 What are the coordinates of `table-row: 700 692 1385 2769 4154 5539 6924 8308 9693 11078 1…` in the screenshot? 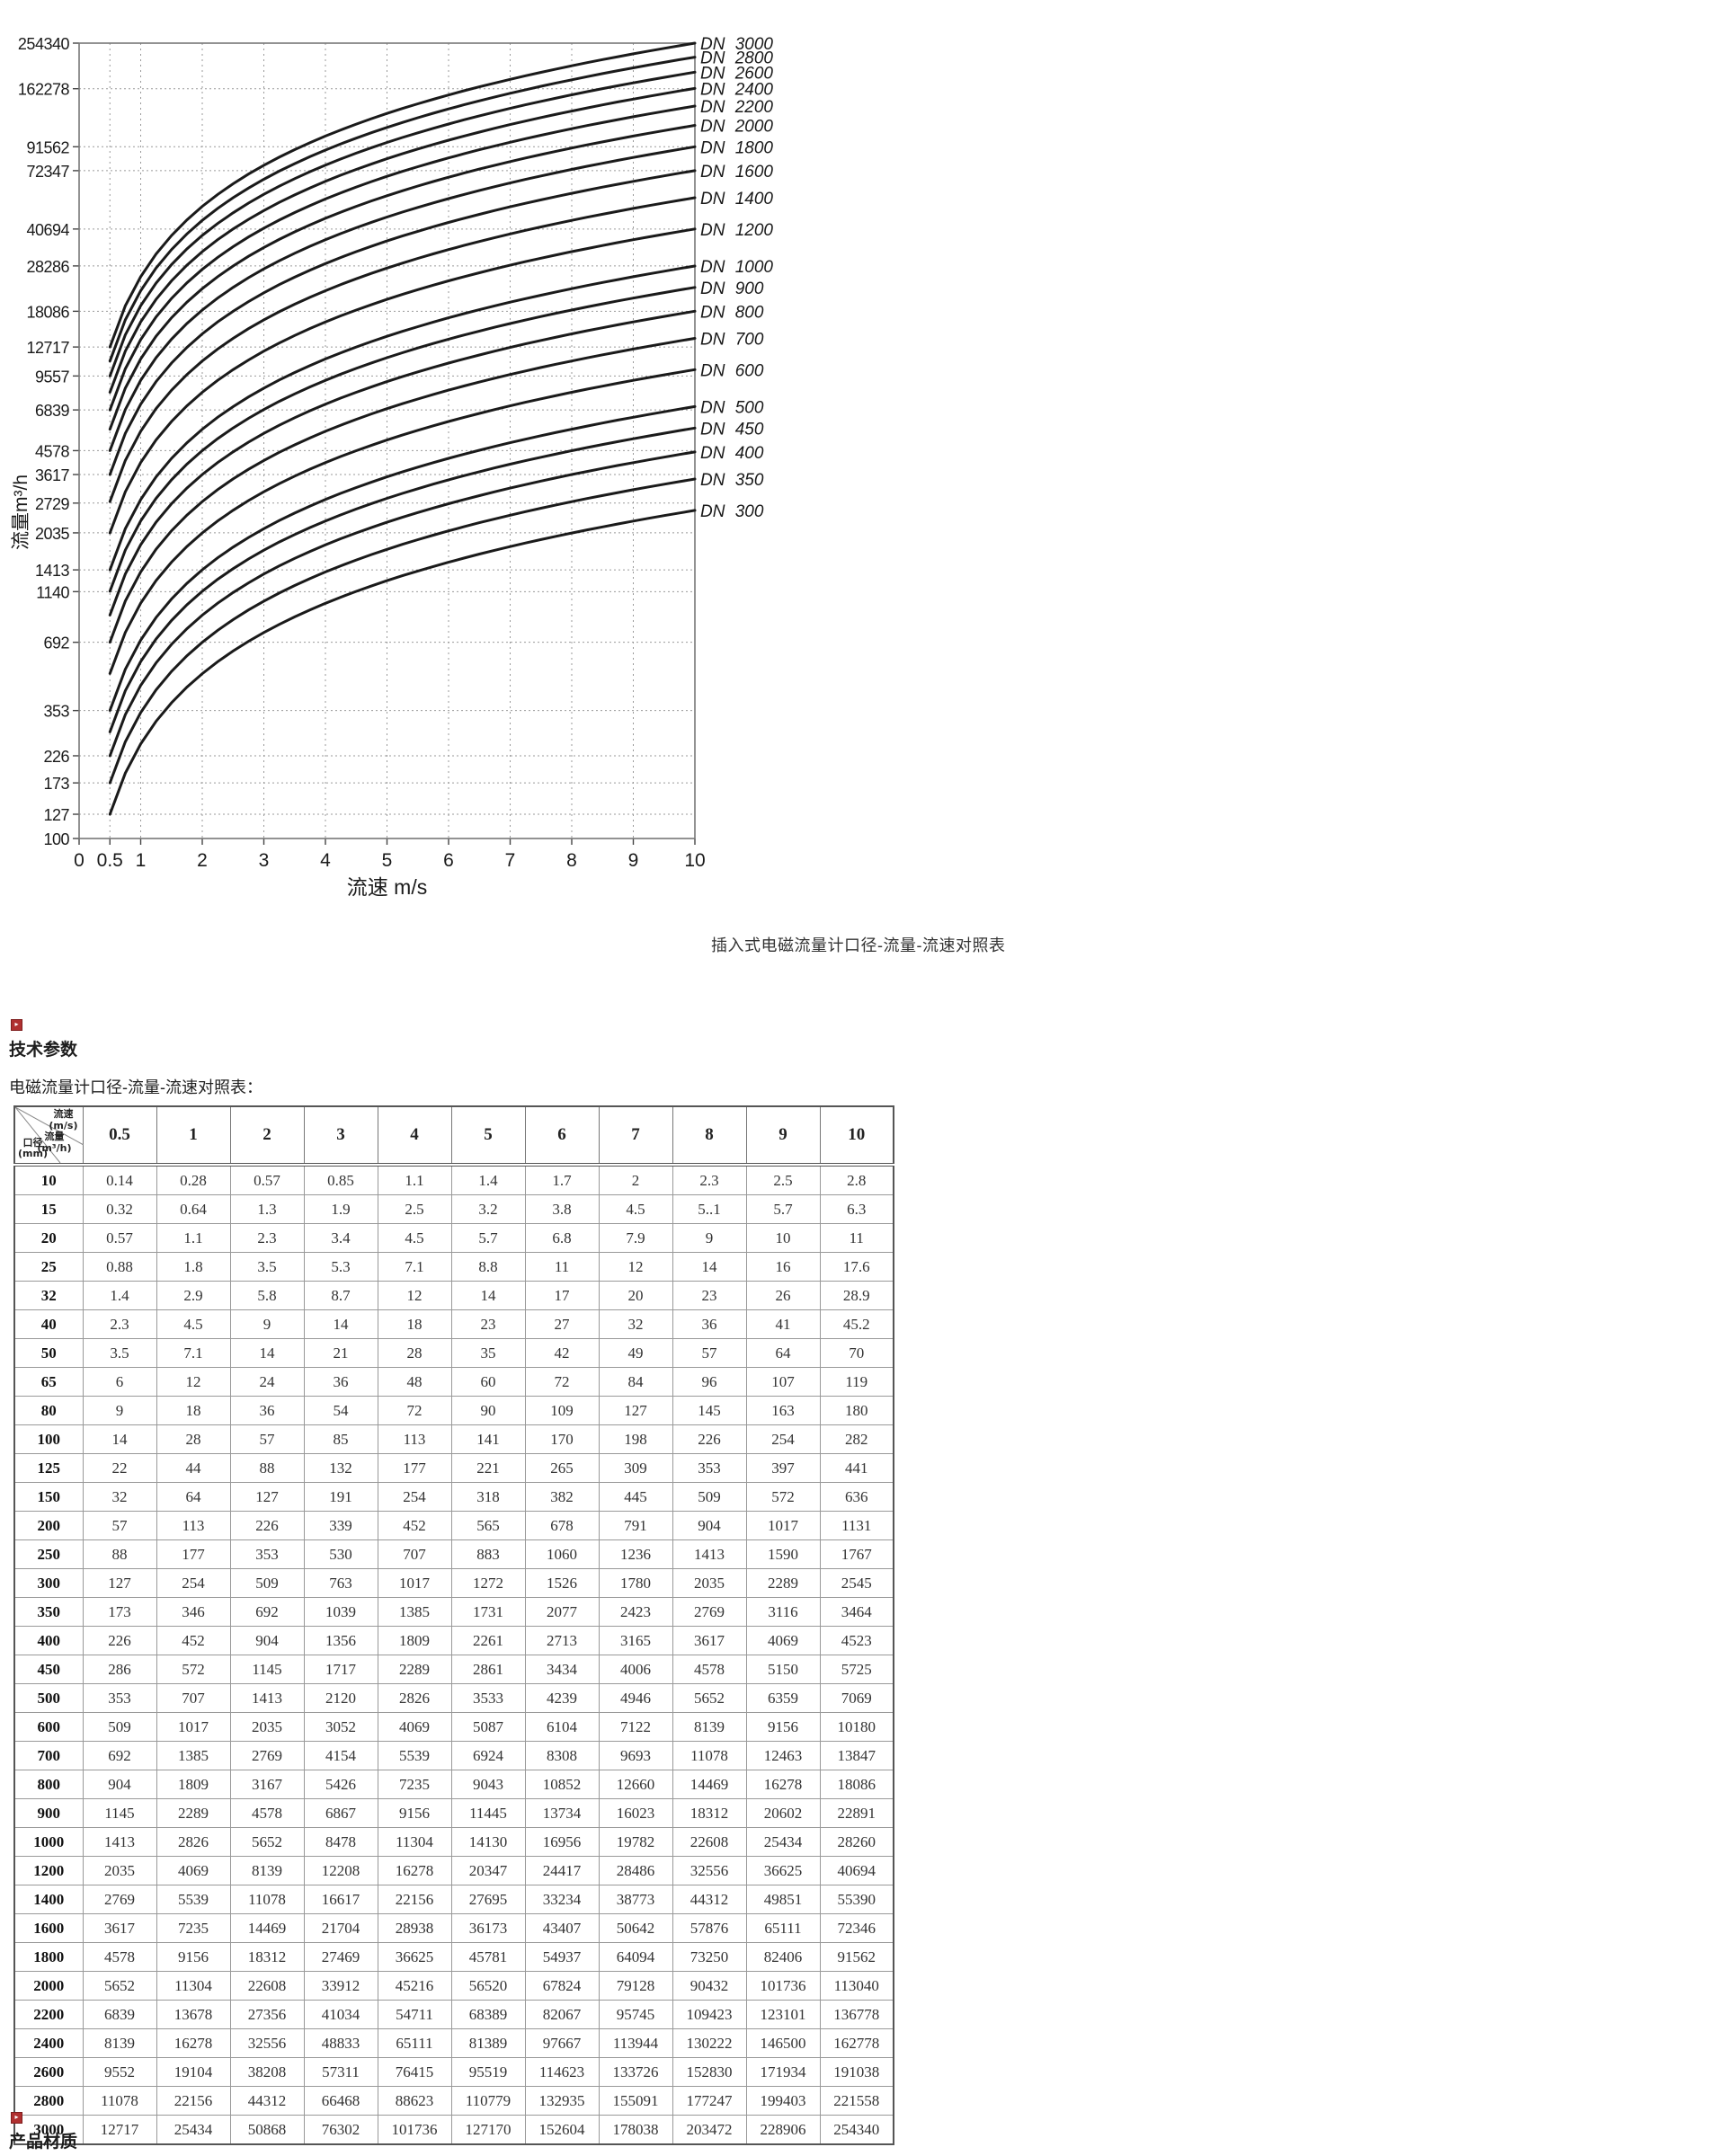 It's located at (453, 1756).